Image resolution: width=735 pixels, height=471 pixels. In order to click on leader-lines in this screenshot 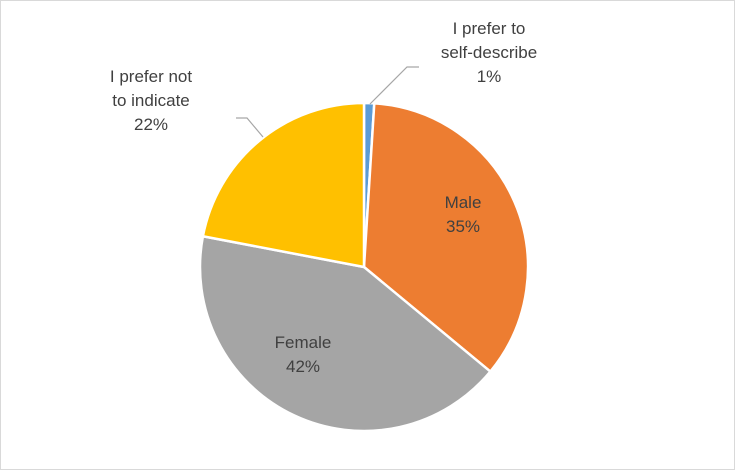, I will do `click(327, 102)`.